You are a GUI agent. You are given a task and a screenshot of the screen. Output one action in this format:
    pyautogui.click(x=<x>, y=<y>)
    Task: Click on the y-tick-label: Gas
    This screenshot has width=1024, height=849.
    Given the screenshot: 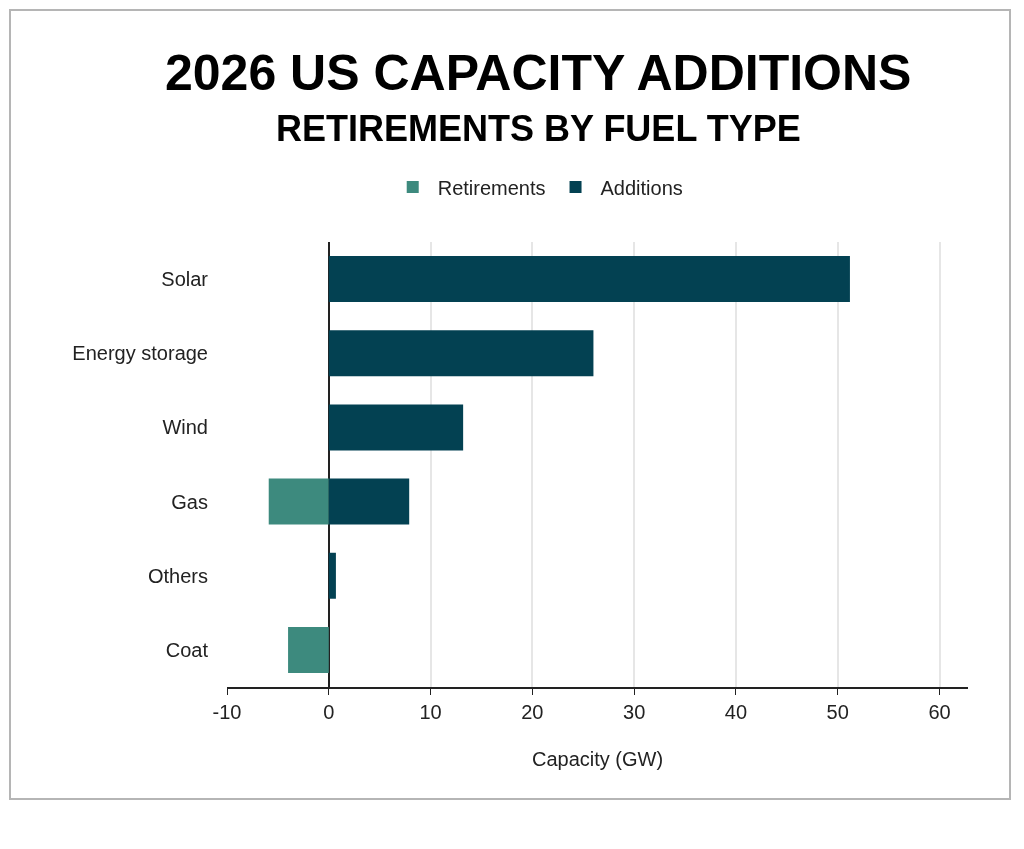 What is the action you would take?
    pyautogui.click(x=189, y=501)
    